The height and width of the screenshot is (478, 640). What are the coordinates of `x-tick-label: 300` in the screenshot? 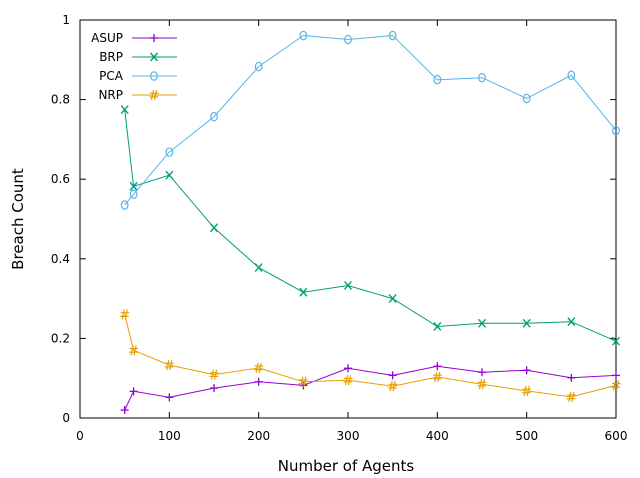 It's located at (348, 436).